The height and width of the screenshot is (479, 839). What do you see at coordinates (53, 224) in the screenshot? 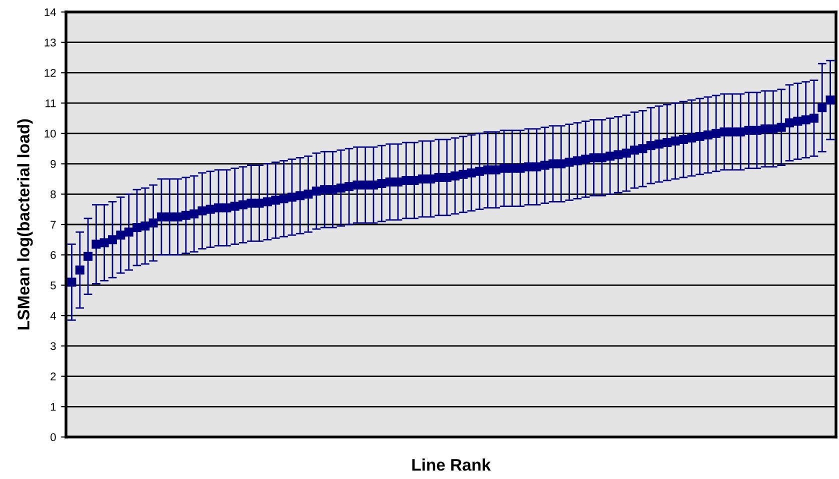
I see `y-tick-label: 7` at bounding box center [53, 224].